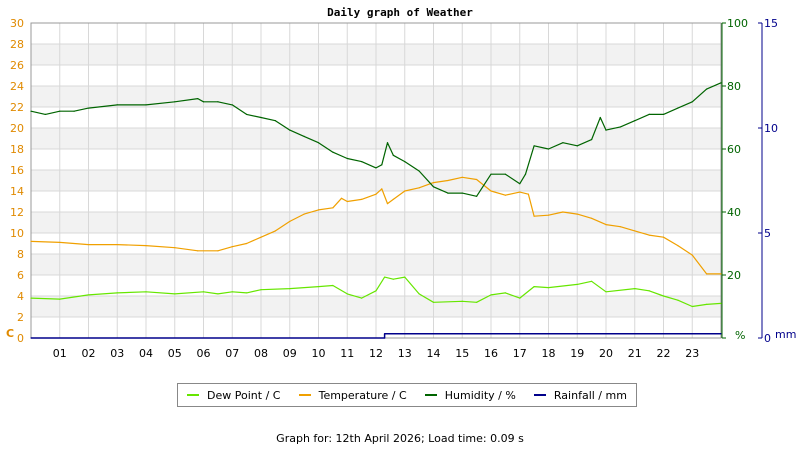 This screenshot has width=800, height=450. I want to click on left-axis-unit-label: C, so click(10, 333).